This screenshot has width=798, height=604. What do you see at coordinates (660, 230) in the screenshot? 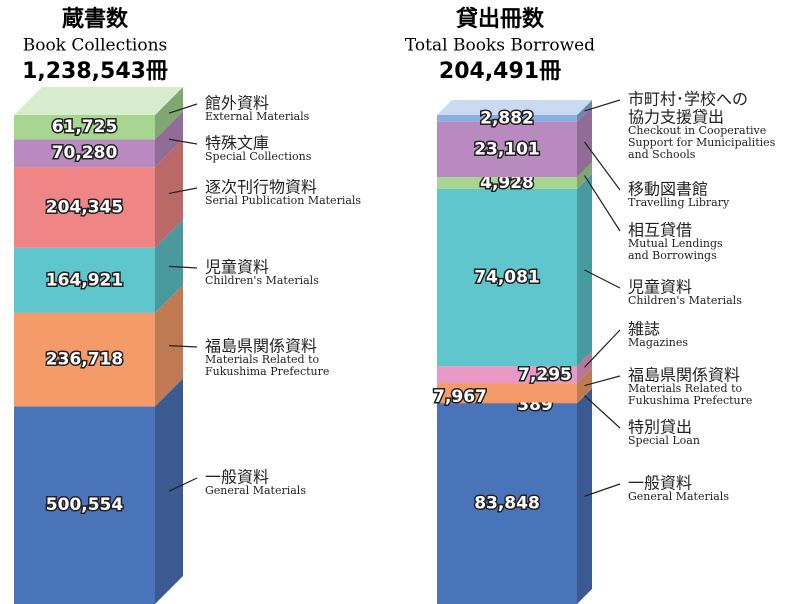
I see `legend-label: 相互貸借` at bounding box center [660, 230].